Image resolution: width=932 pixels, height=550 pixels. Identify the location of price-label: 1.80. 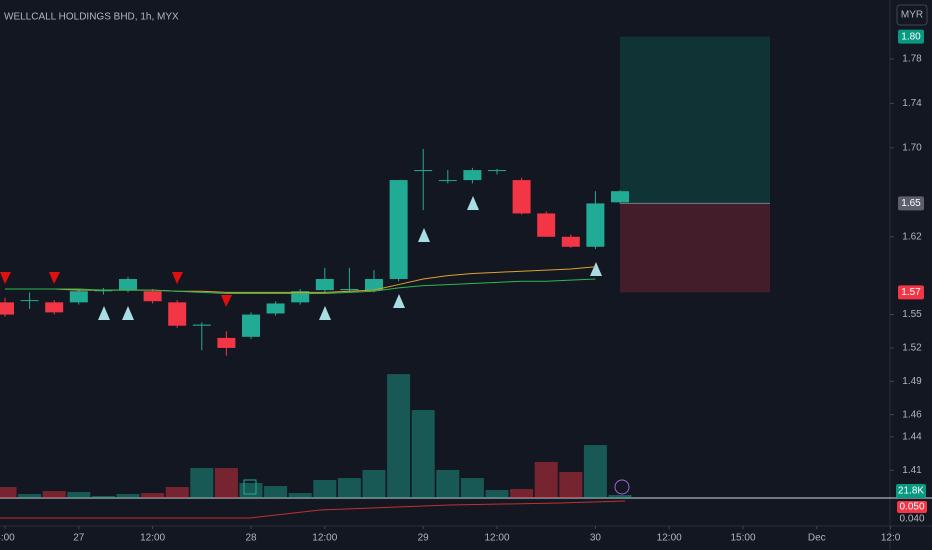
(911, 36).